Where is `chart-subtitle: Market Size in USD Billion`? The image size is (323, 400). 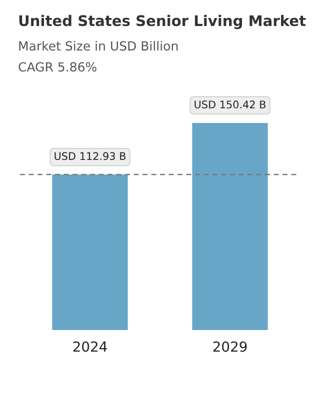 chart-subtitle: Market Size in USD Billion is located at coordinates (98, 45).